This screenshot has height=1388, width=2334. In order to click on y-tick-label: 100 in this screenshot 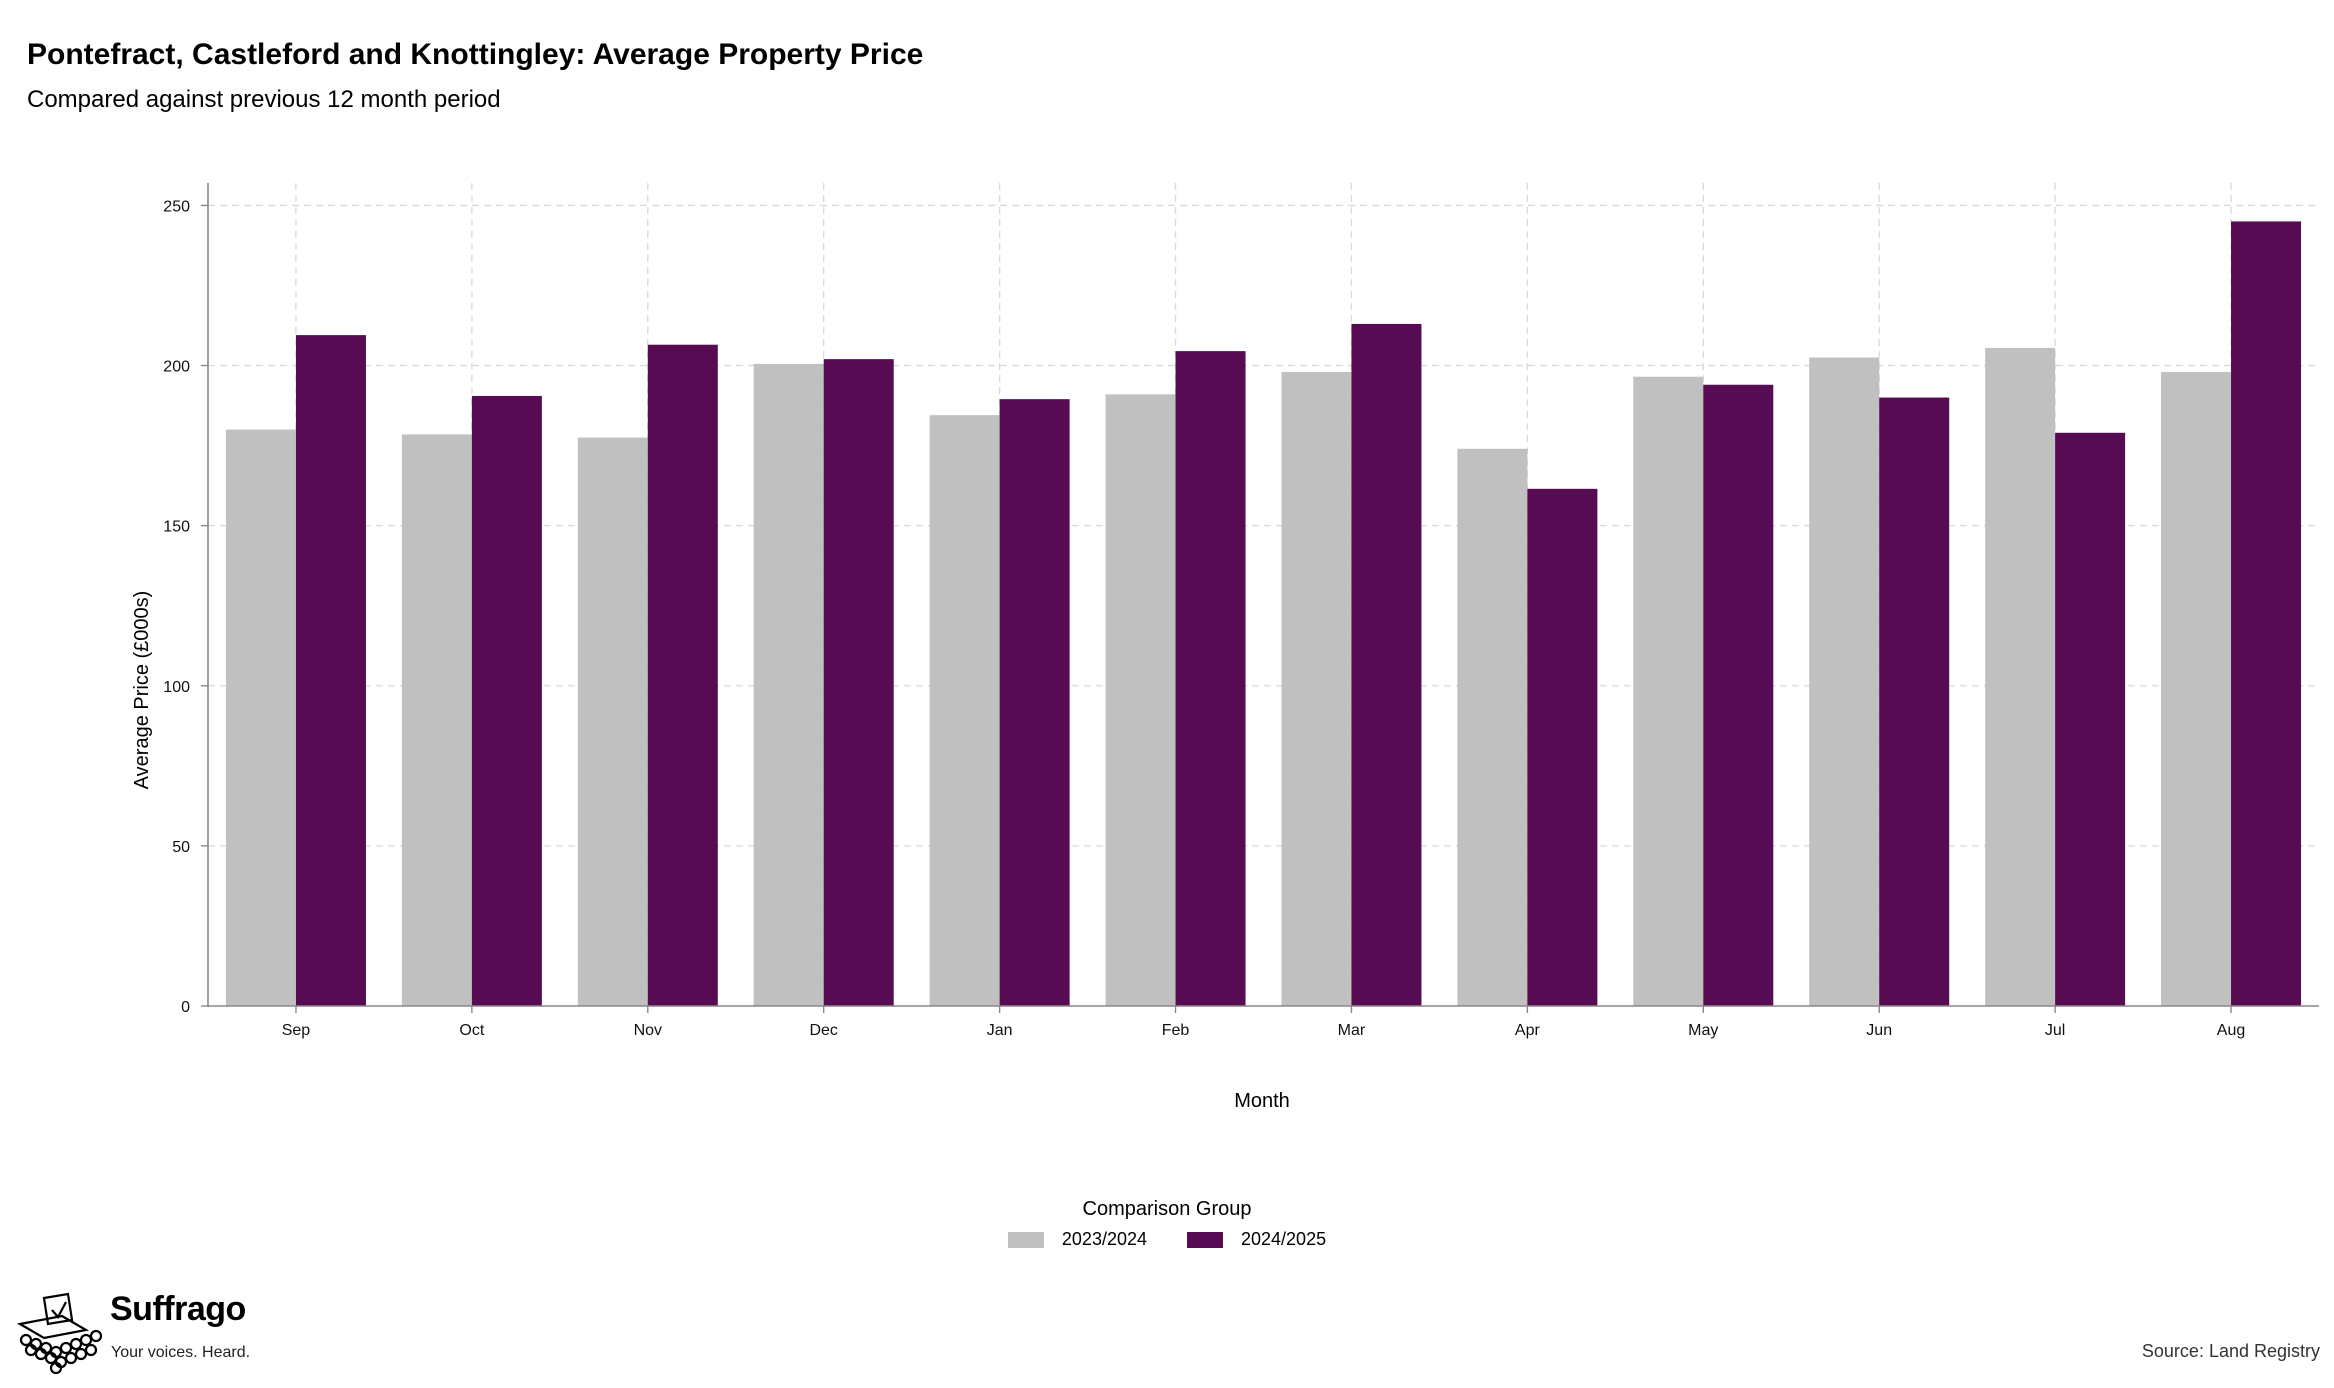, I will do `click(176, 687)`.